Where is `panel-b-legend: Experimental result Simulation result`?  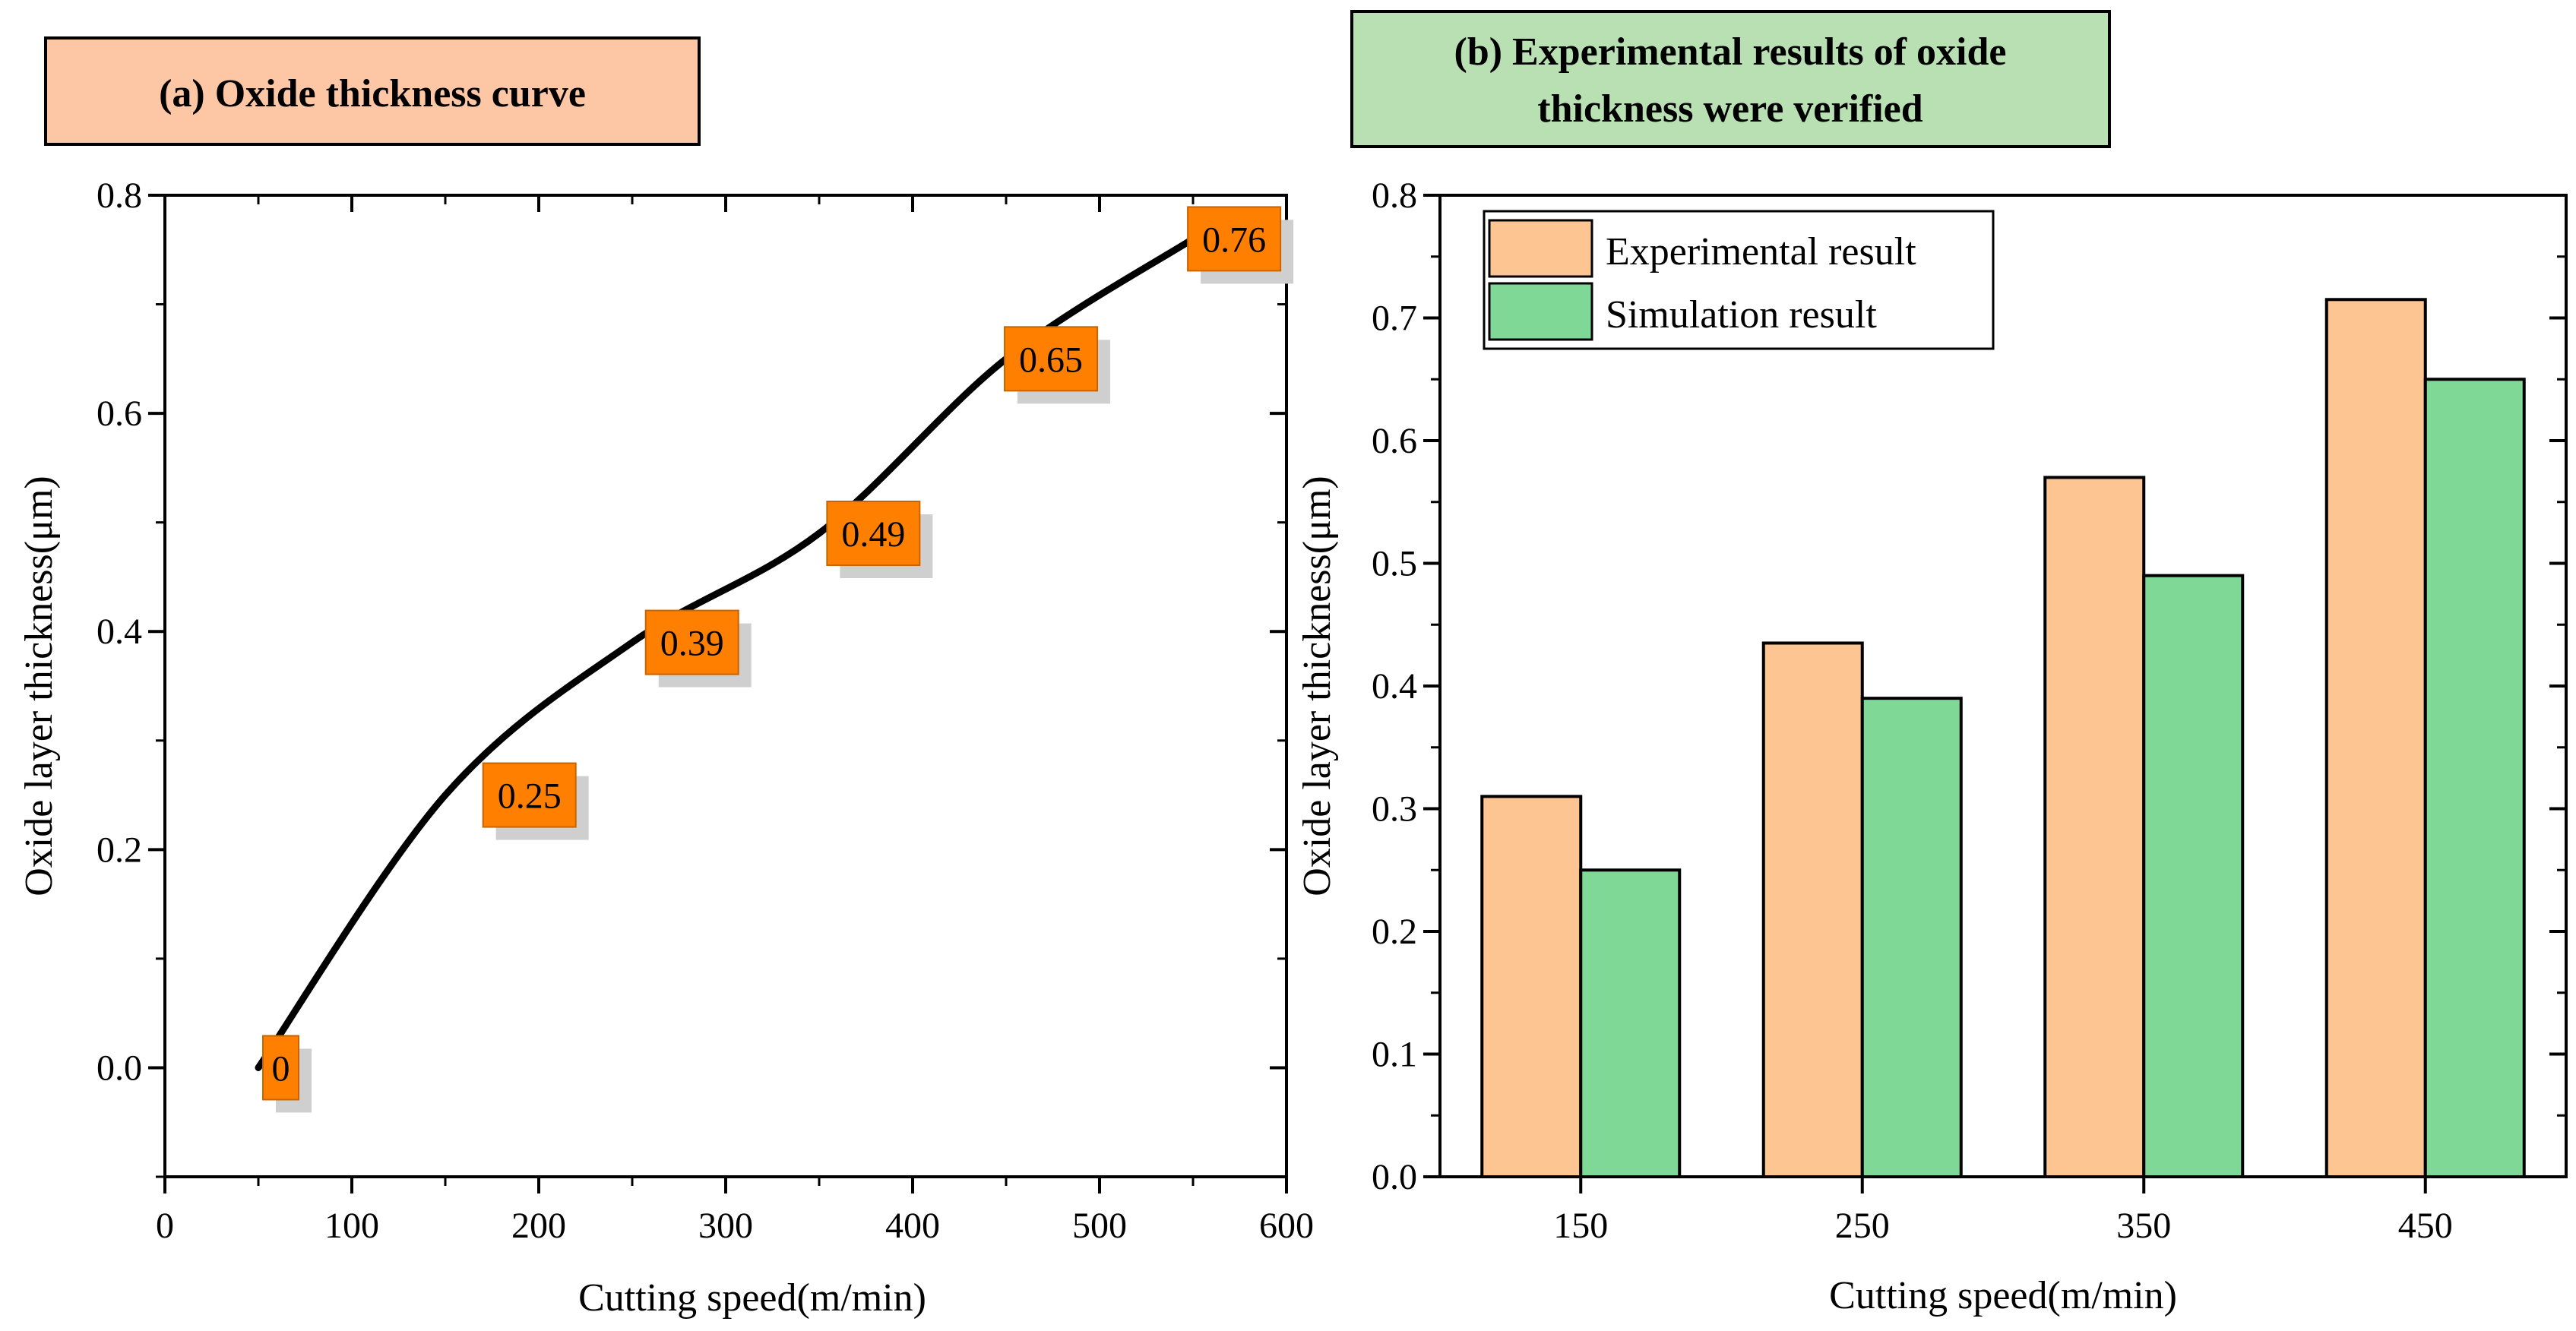 panel-b-legend: Experimental result Simulation result is located at coordinates (1739, 280).